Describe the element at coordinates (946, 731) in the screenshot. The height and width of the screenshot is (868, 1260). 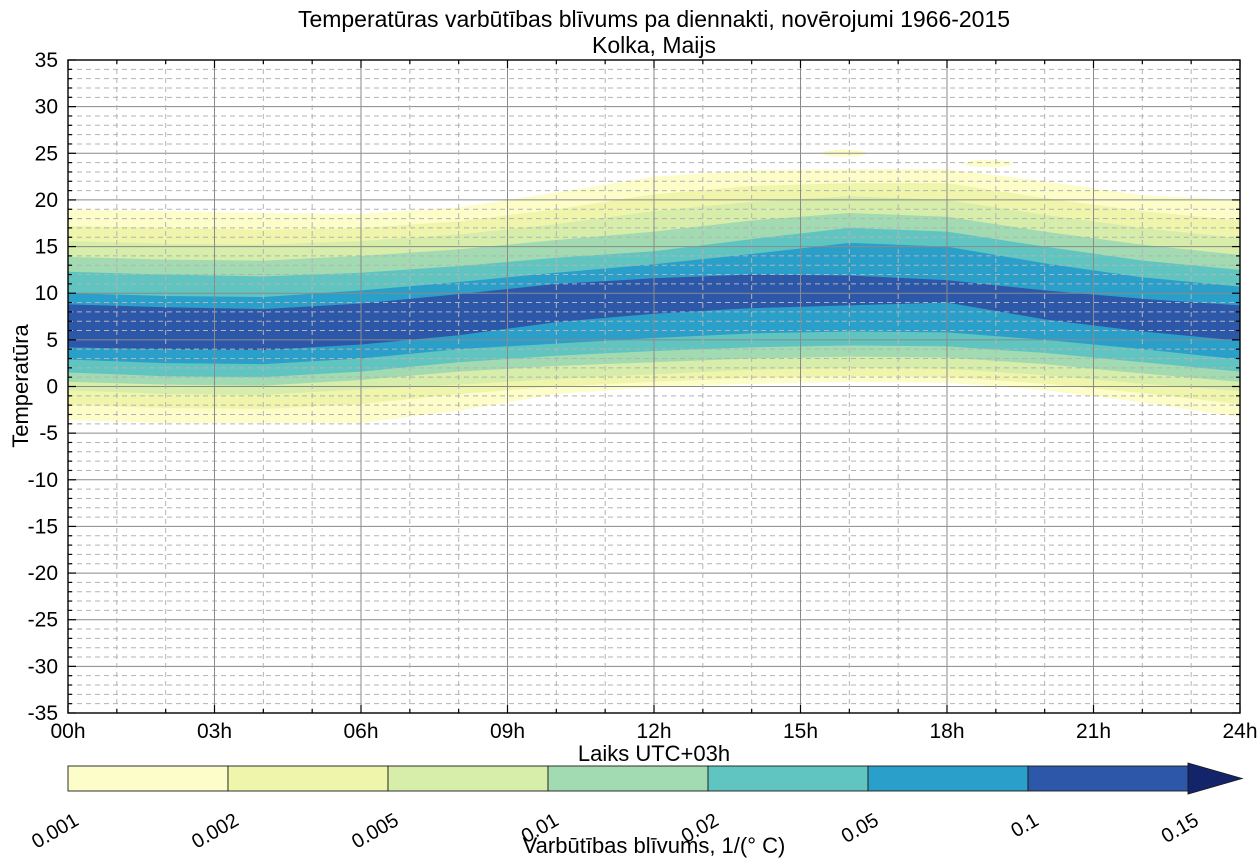
I see `x-tick-label: 18h` at that location.